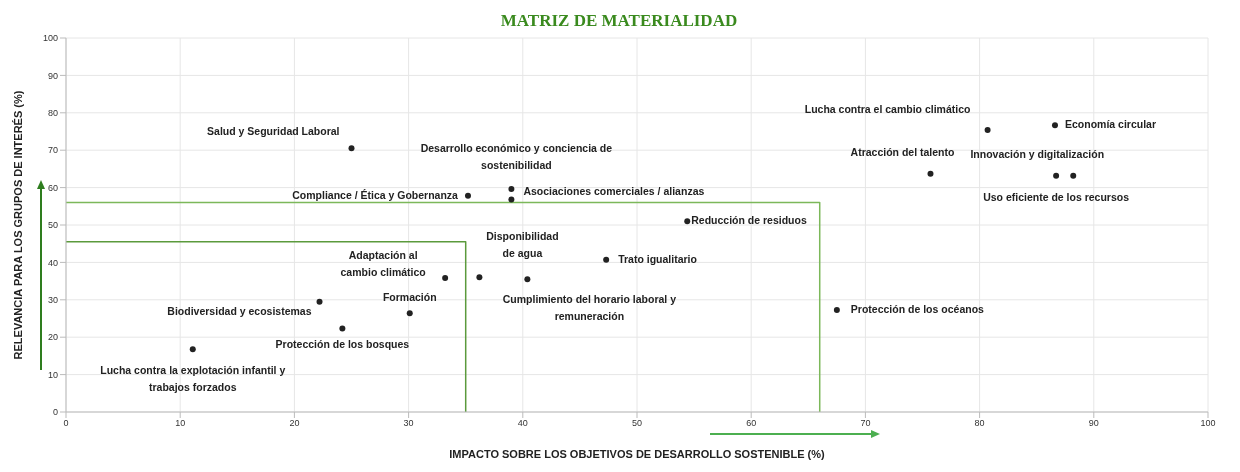 This screenshot has width=1240, height=472. Describe the element at coordinates (1037, 153) in the screenshot. I see `annotation: Innovación y digitalización` at that location.